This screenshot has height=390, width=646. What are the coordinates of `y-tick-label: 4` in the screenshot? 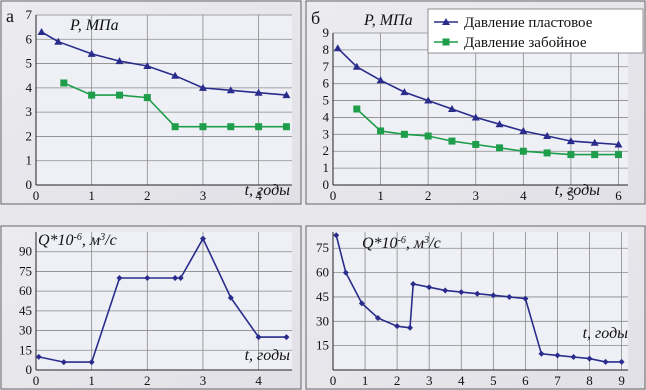 It's located at (326, 116).